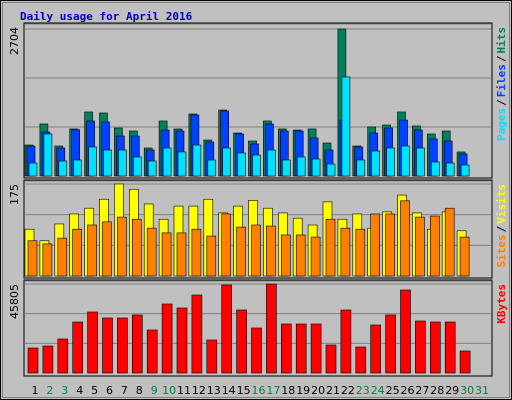  What do you see at coordinates (106, 16) in the screenshot?
I see `chart-title: Daily usage for April 2016` at bounding box center [106, 16].